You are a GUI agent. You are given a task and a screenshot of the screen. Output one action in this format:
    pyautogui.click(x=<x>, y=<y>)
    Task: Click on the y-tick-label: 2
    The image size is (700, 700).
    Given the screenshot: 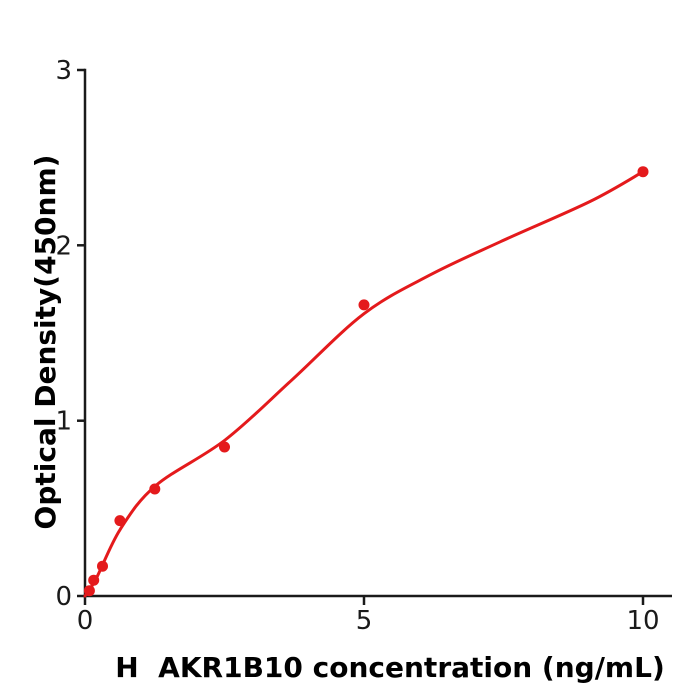 What is the action you would take?
    pyautogui.click(x=63, y=246)
    